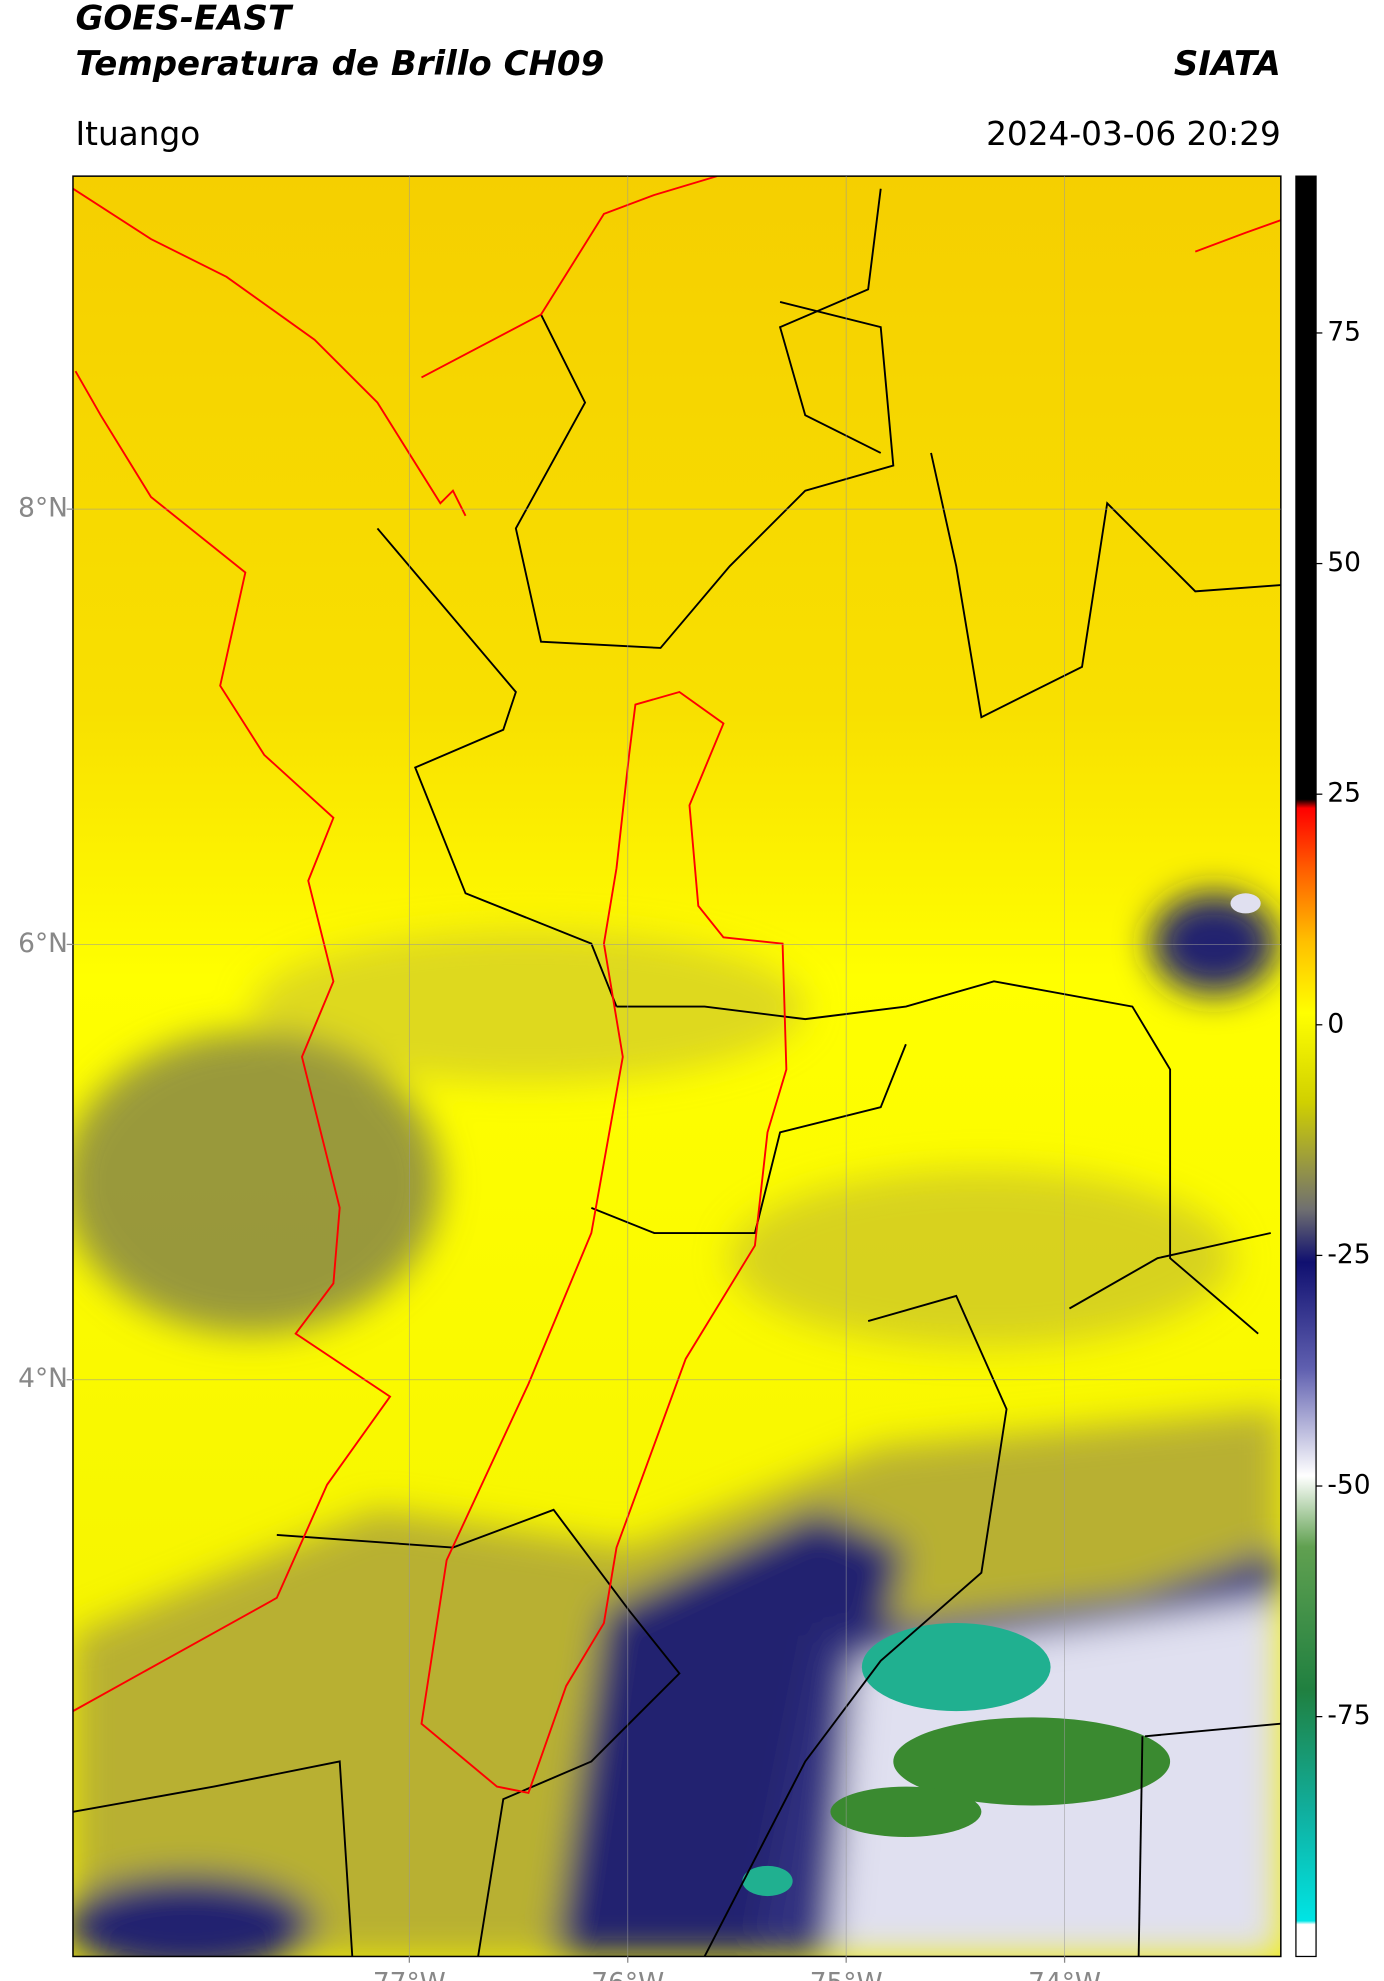 Image resolution: width=1384 pixels, height=1981 pixels. Describe the element at coordinates (1348, 1715) in the screenshot. I see `colorbar-tick-label: -75` at that location.